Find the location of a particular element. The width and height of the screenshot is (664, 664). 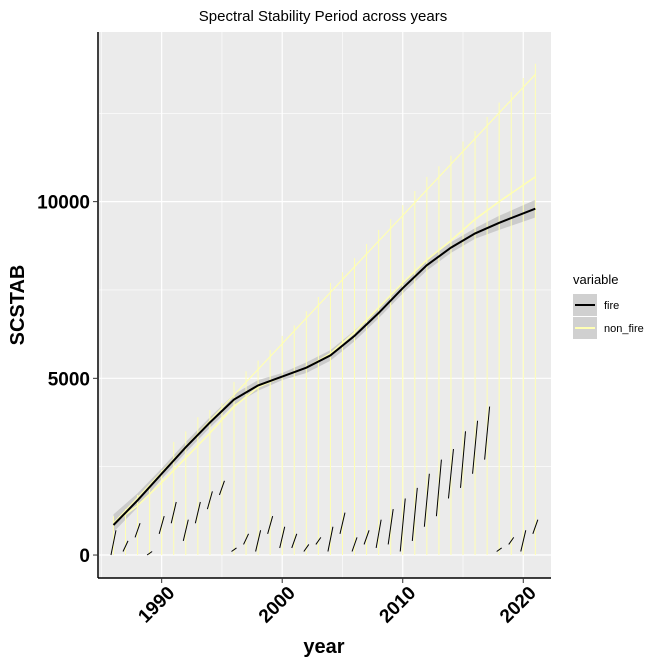

y-axis-ticks: 0 5000 10000 is located at coordinates (67, 380).